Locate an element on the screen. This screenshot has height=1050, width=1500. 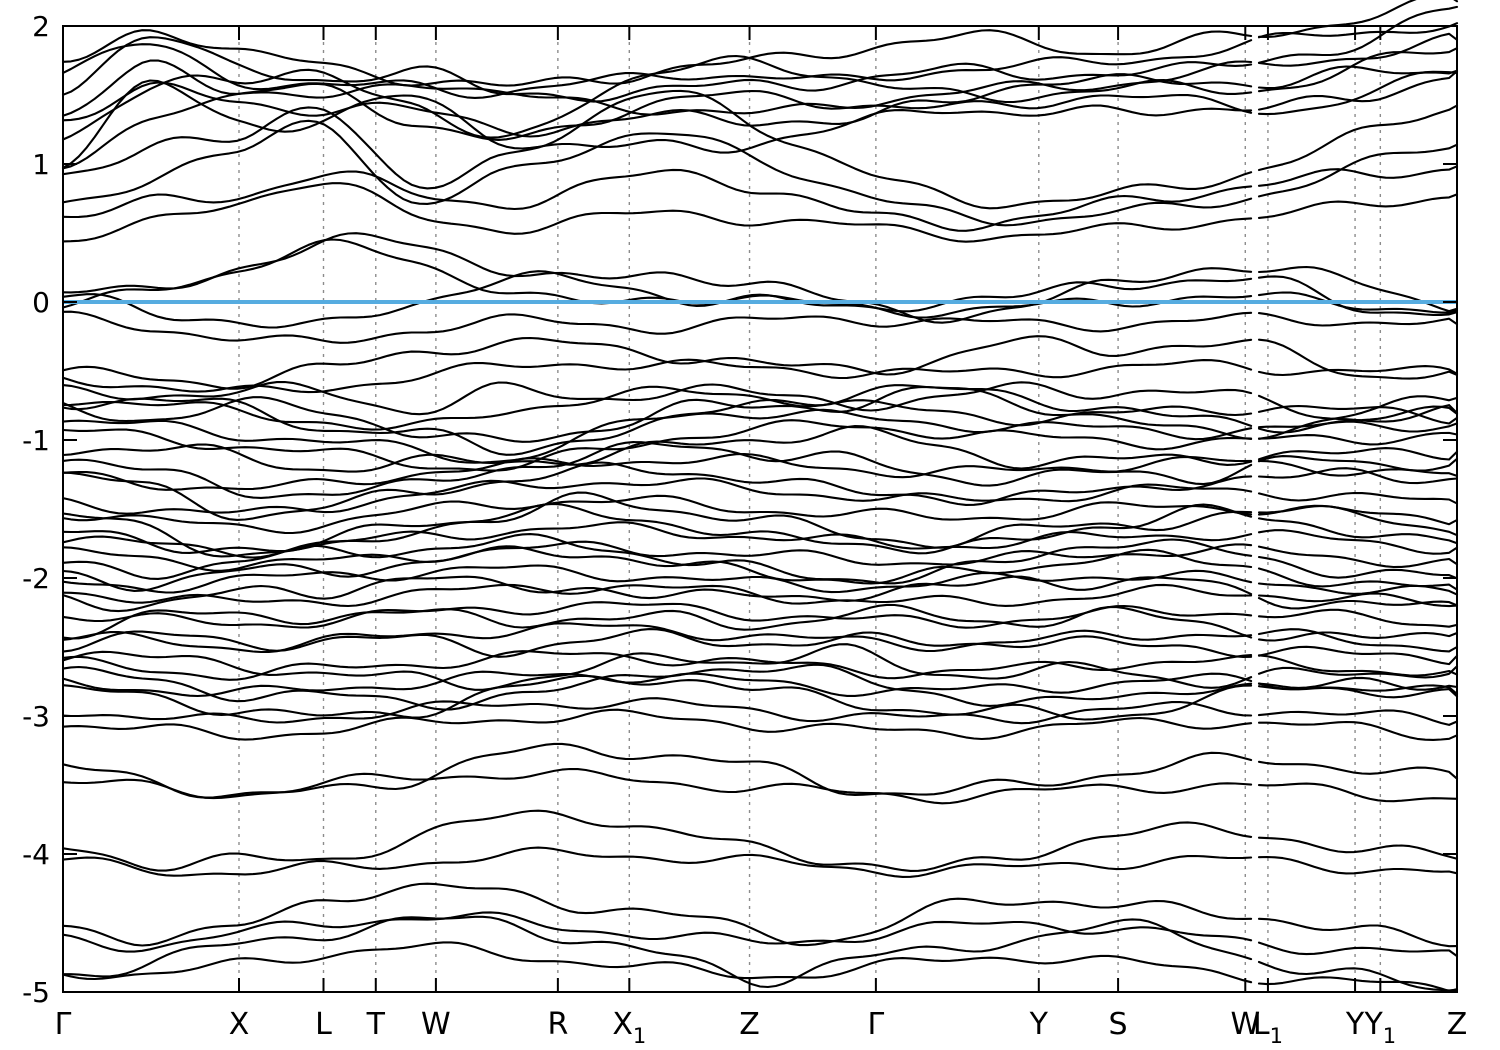
xtick-label-S: S is located at coordinates (1118, 1024).